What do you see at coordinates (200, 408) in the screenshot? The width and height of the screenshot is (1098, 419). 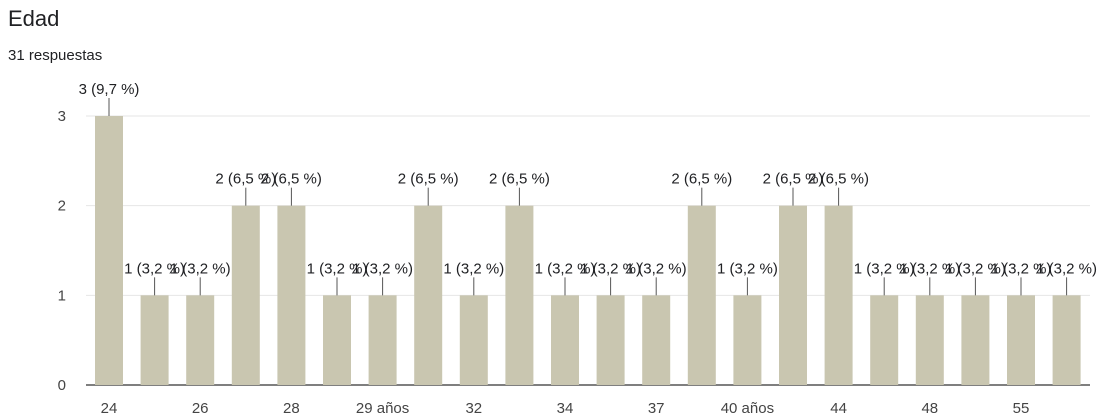 I see `x-tick-label: 26` at bounding box center [200, 408].